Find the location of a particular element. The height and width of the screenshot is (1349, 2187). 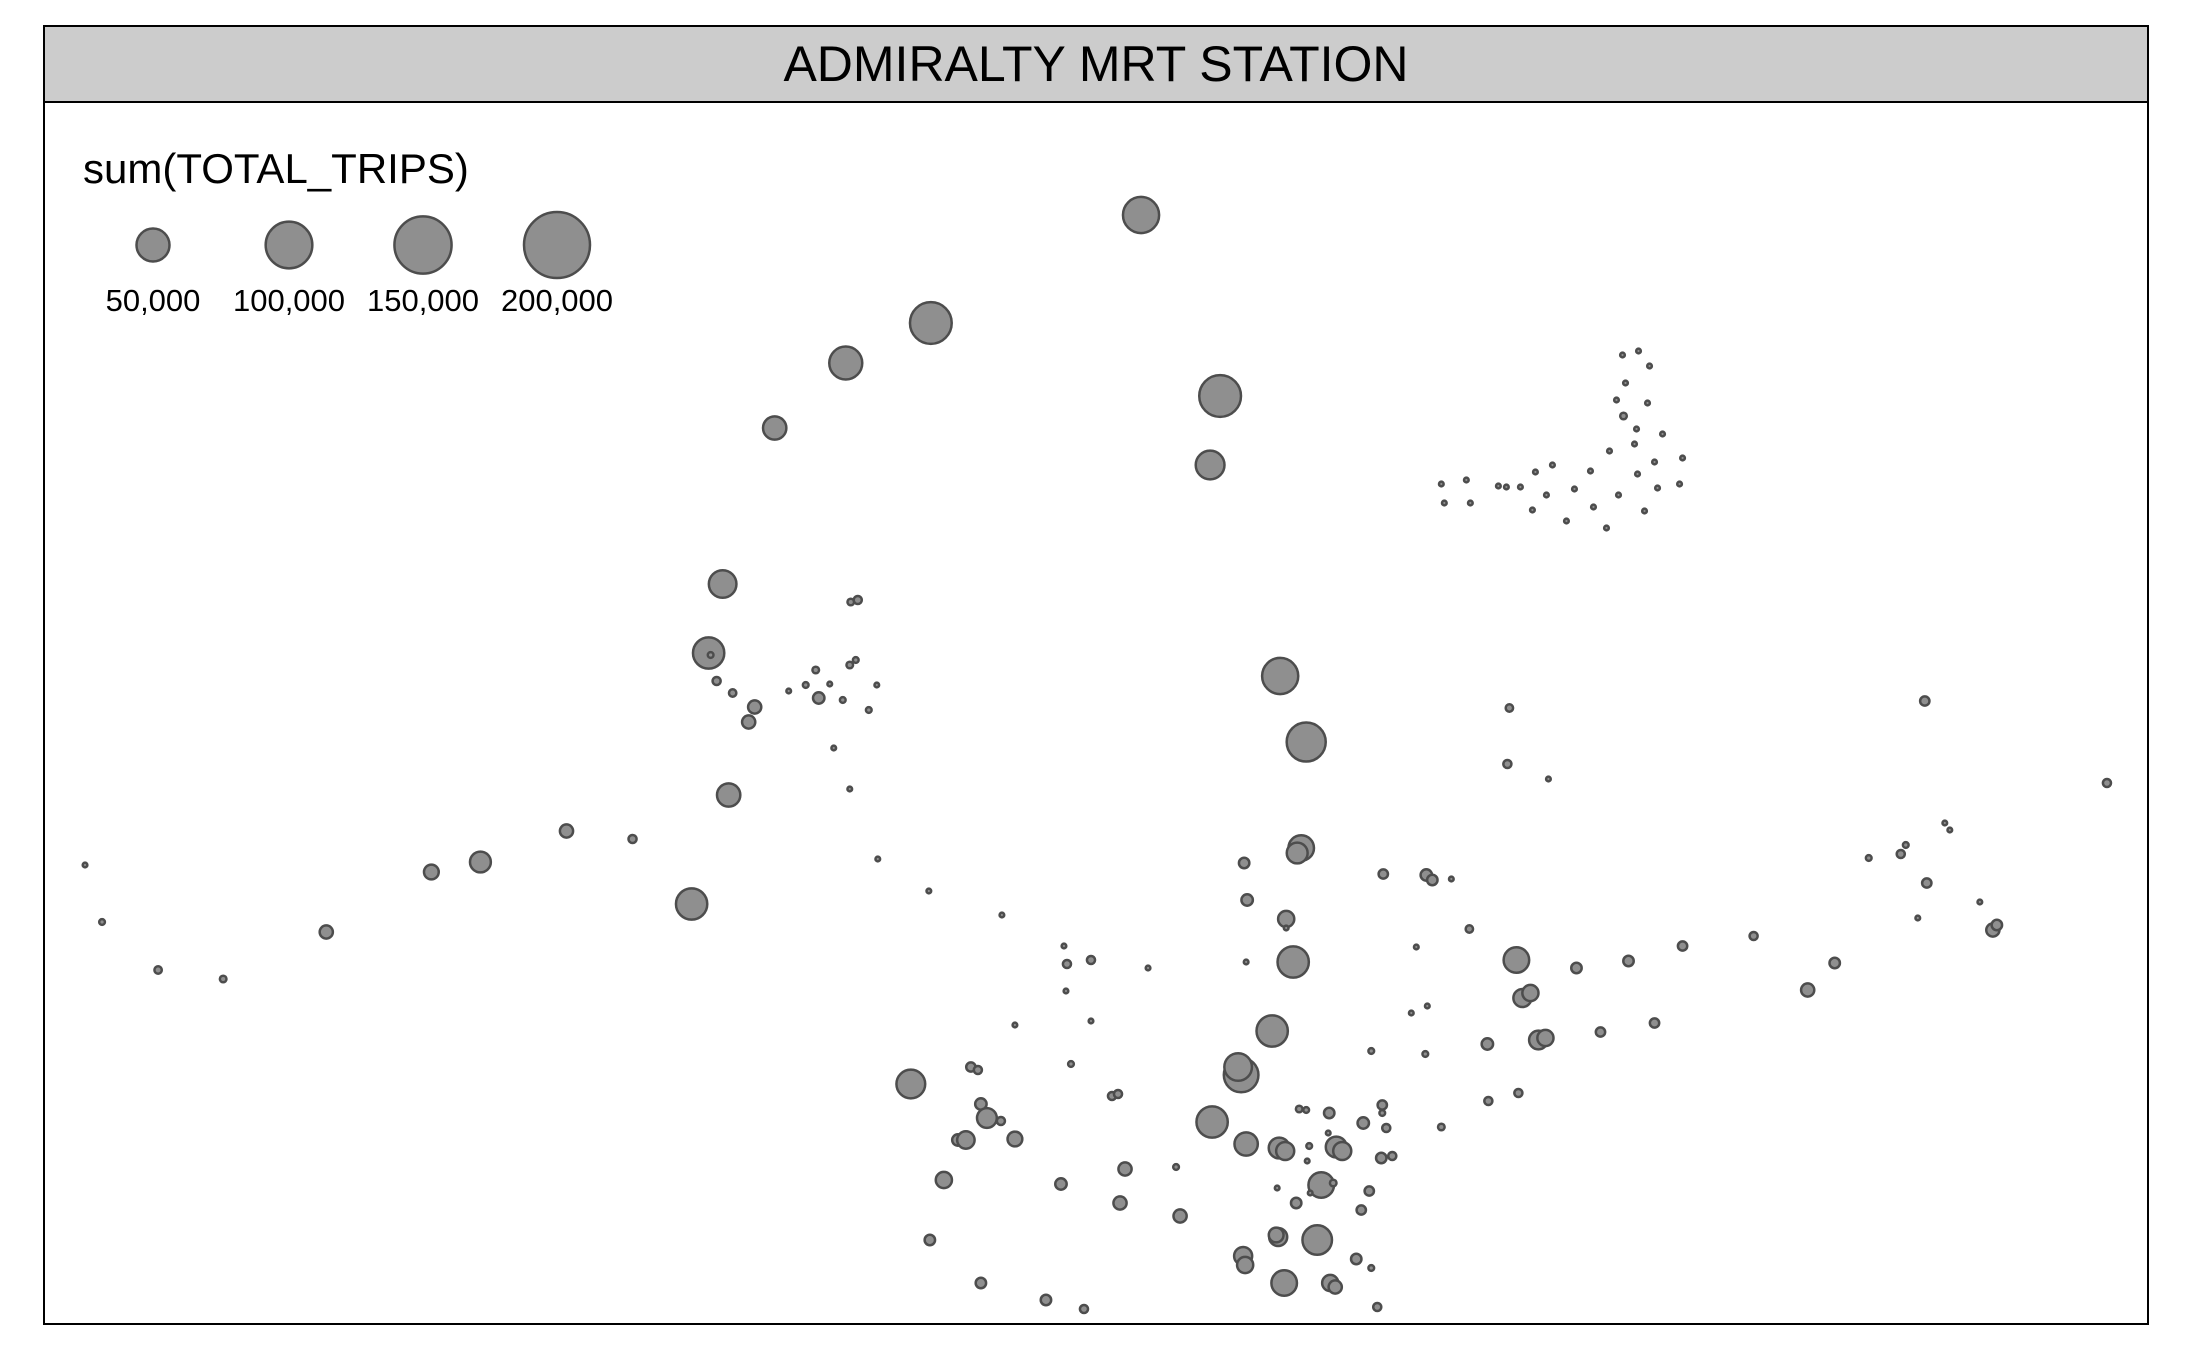

legend-label-4: 200,000 is located at coordinates (557, 300).